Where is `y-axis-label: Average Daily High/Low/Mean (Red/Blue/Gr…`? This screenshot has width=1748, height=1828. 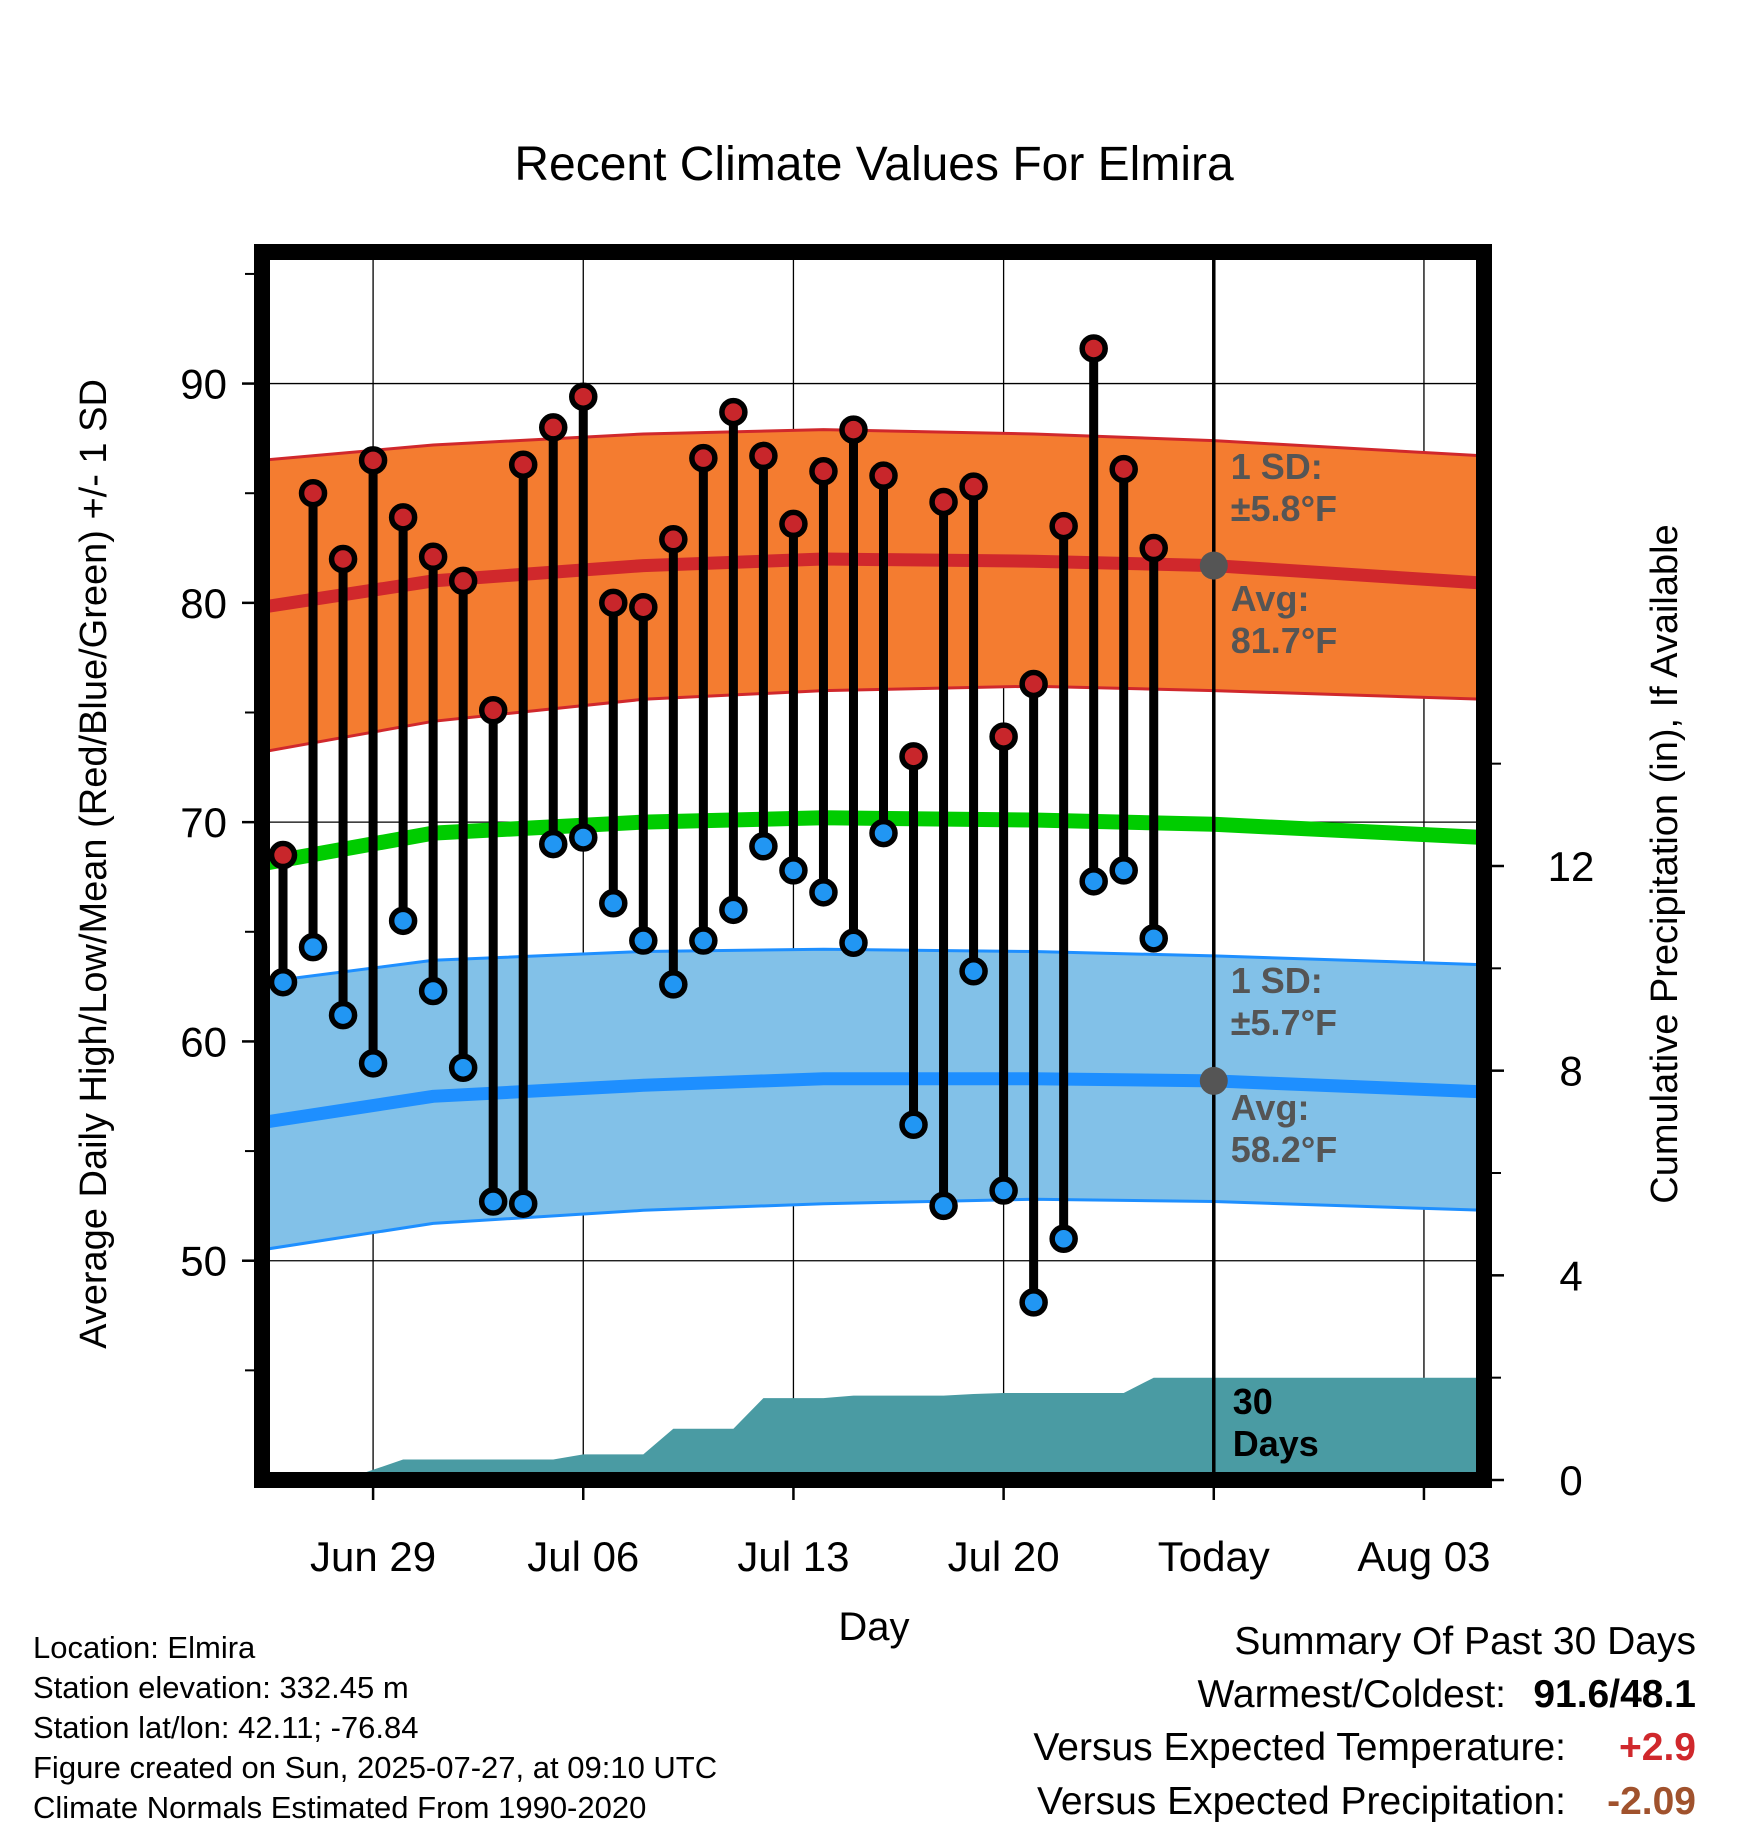
y-axis-label: Average Daily High/Low/Mean (Red/Blue/Gr… is located at coordinates (94, 864).